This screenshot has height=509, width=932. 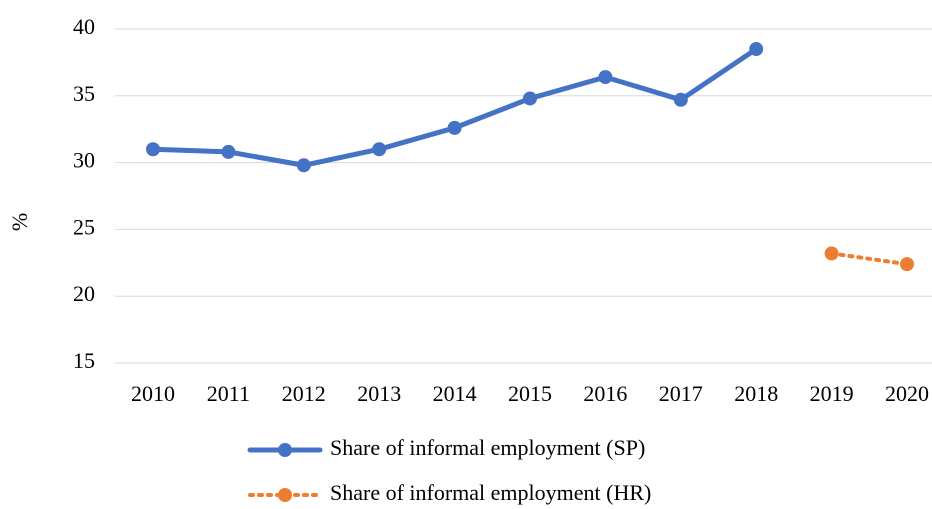 I want to click on legend-label: Share of informal employment (HR), so click(x=490, y=492).